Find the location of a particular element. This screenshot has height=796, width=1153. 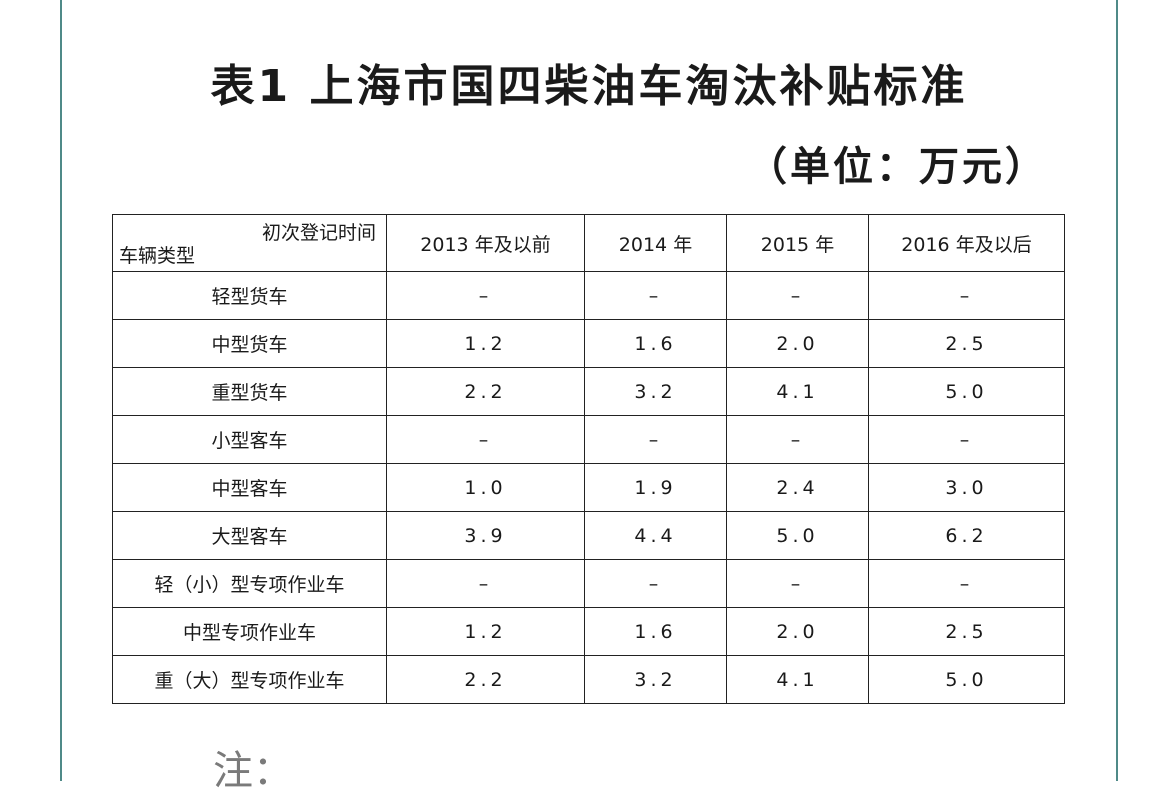

table-row: 轻型货车 – – – – is located at coordinates (588, 295).